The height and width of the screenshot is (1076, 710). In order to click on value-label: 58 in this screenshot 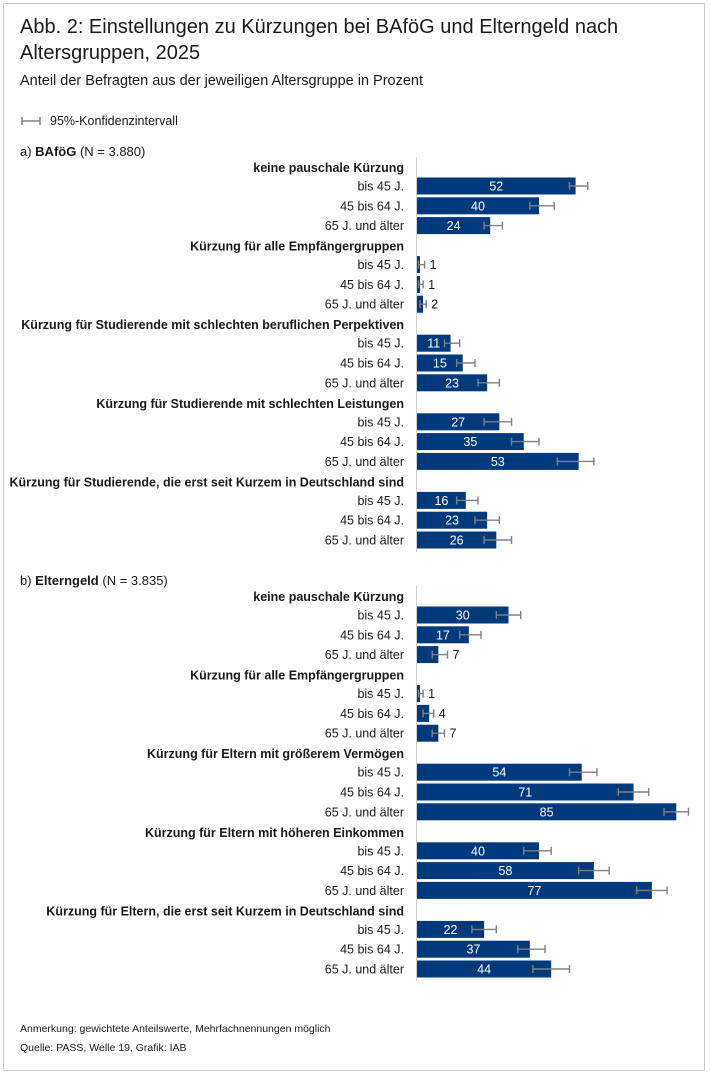, I will do `click(505, 871)`.